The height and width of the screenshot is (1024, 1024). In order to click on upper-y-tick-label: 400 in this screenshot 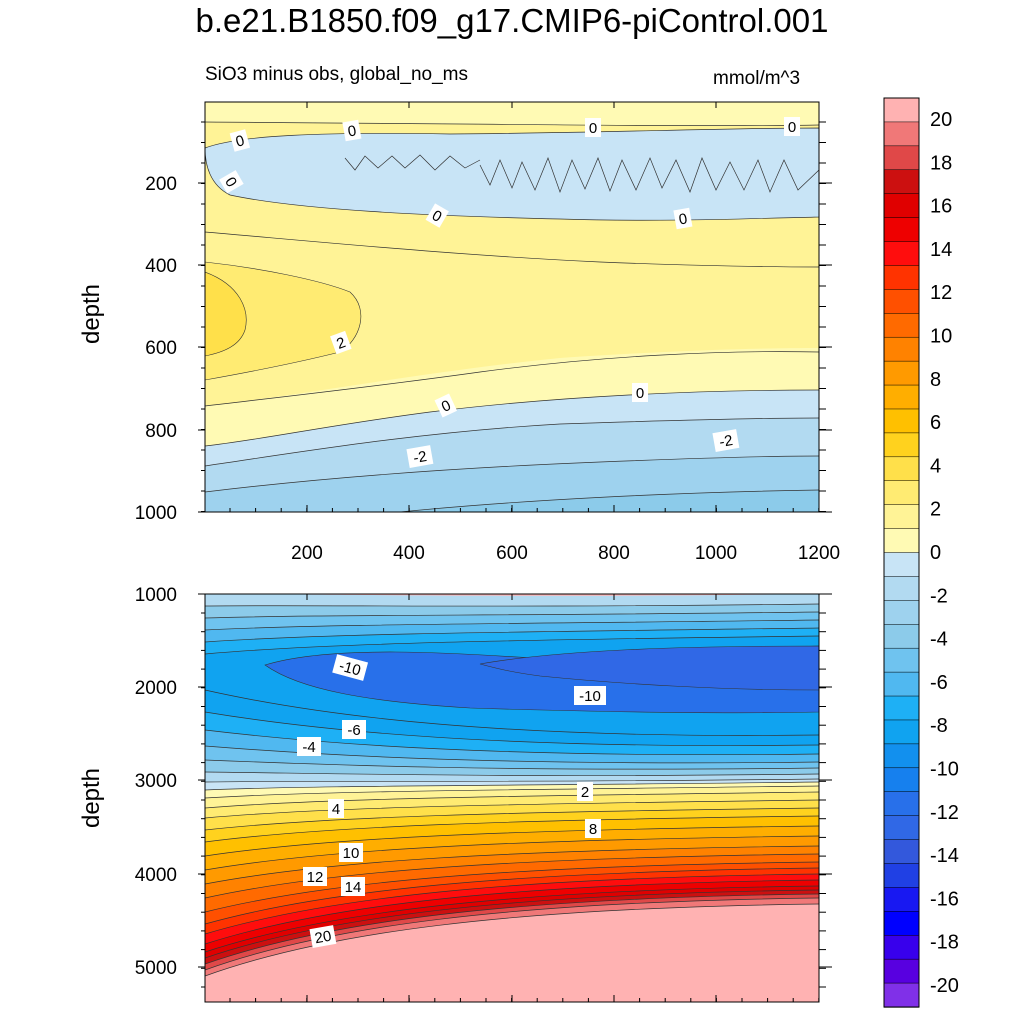, I will do `click(161, 266)`.